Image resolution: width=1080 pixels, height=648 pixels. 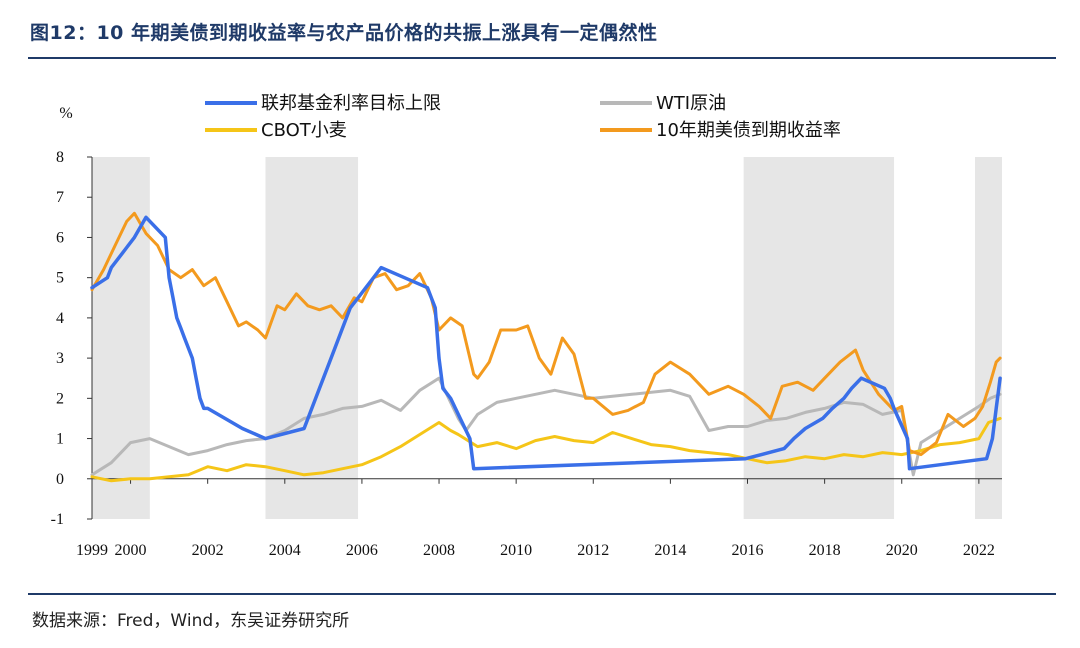 What do you see at coordinates (60, 358) in the screenshot?
I see `y-tick-label: 3` at bounding box center [60, 358].